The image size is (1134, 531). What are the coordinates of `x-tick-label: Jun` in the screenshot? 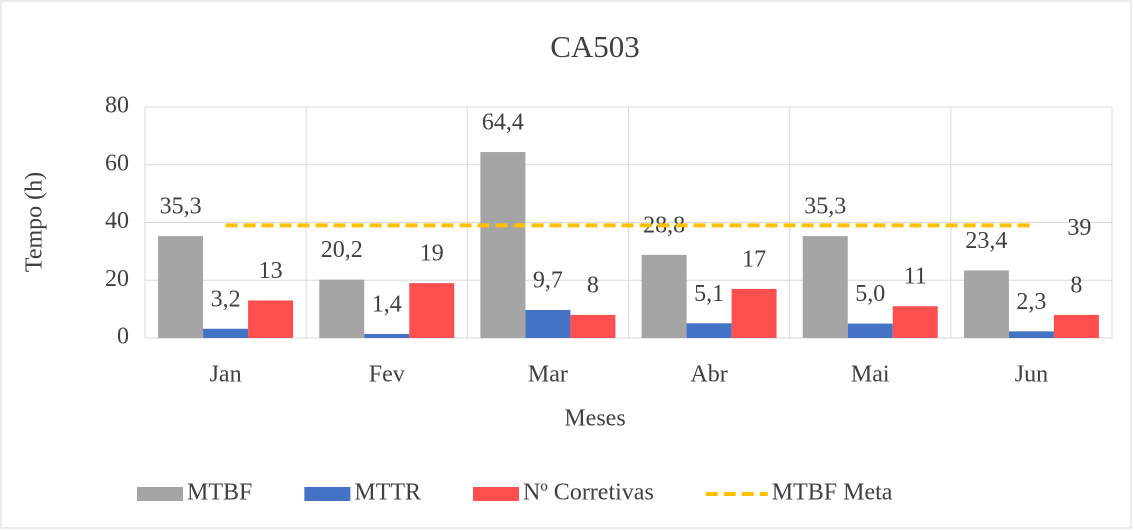 It's located at (1031, 375).